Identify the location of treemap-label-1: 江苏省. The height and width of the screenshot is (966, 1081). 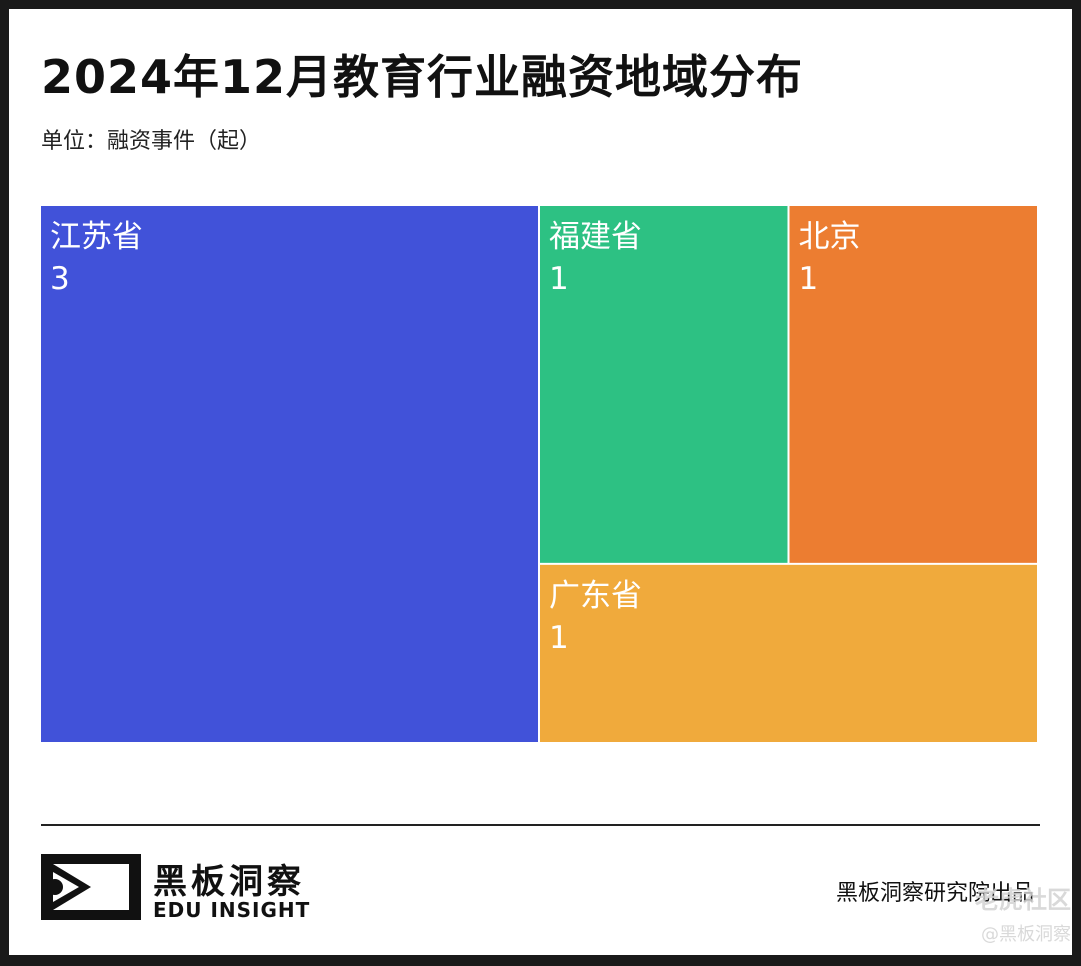
(96, 237).